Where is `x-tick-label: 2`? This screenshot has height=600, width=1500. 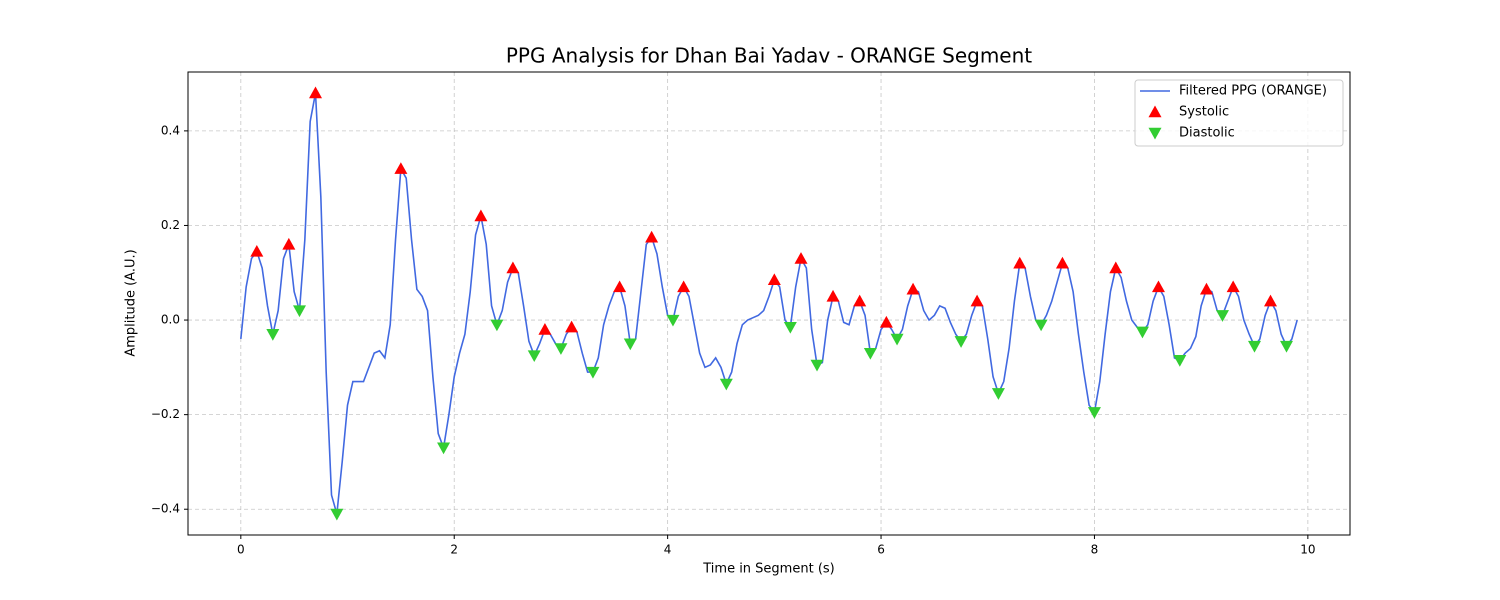 x-tick-label: 2 is located at coordinates (454, 550).